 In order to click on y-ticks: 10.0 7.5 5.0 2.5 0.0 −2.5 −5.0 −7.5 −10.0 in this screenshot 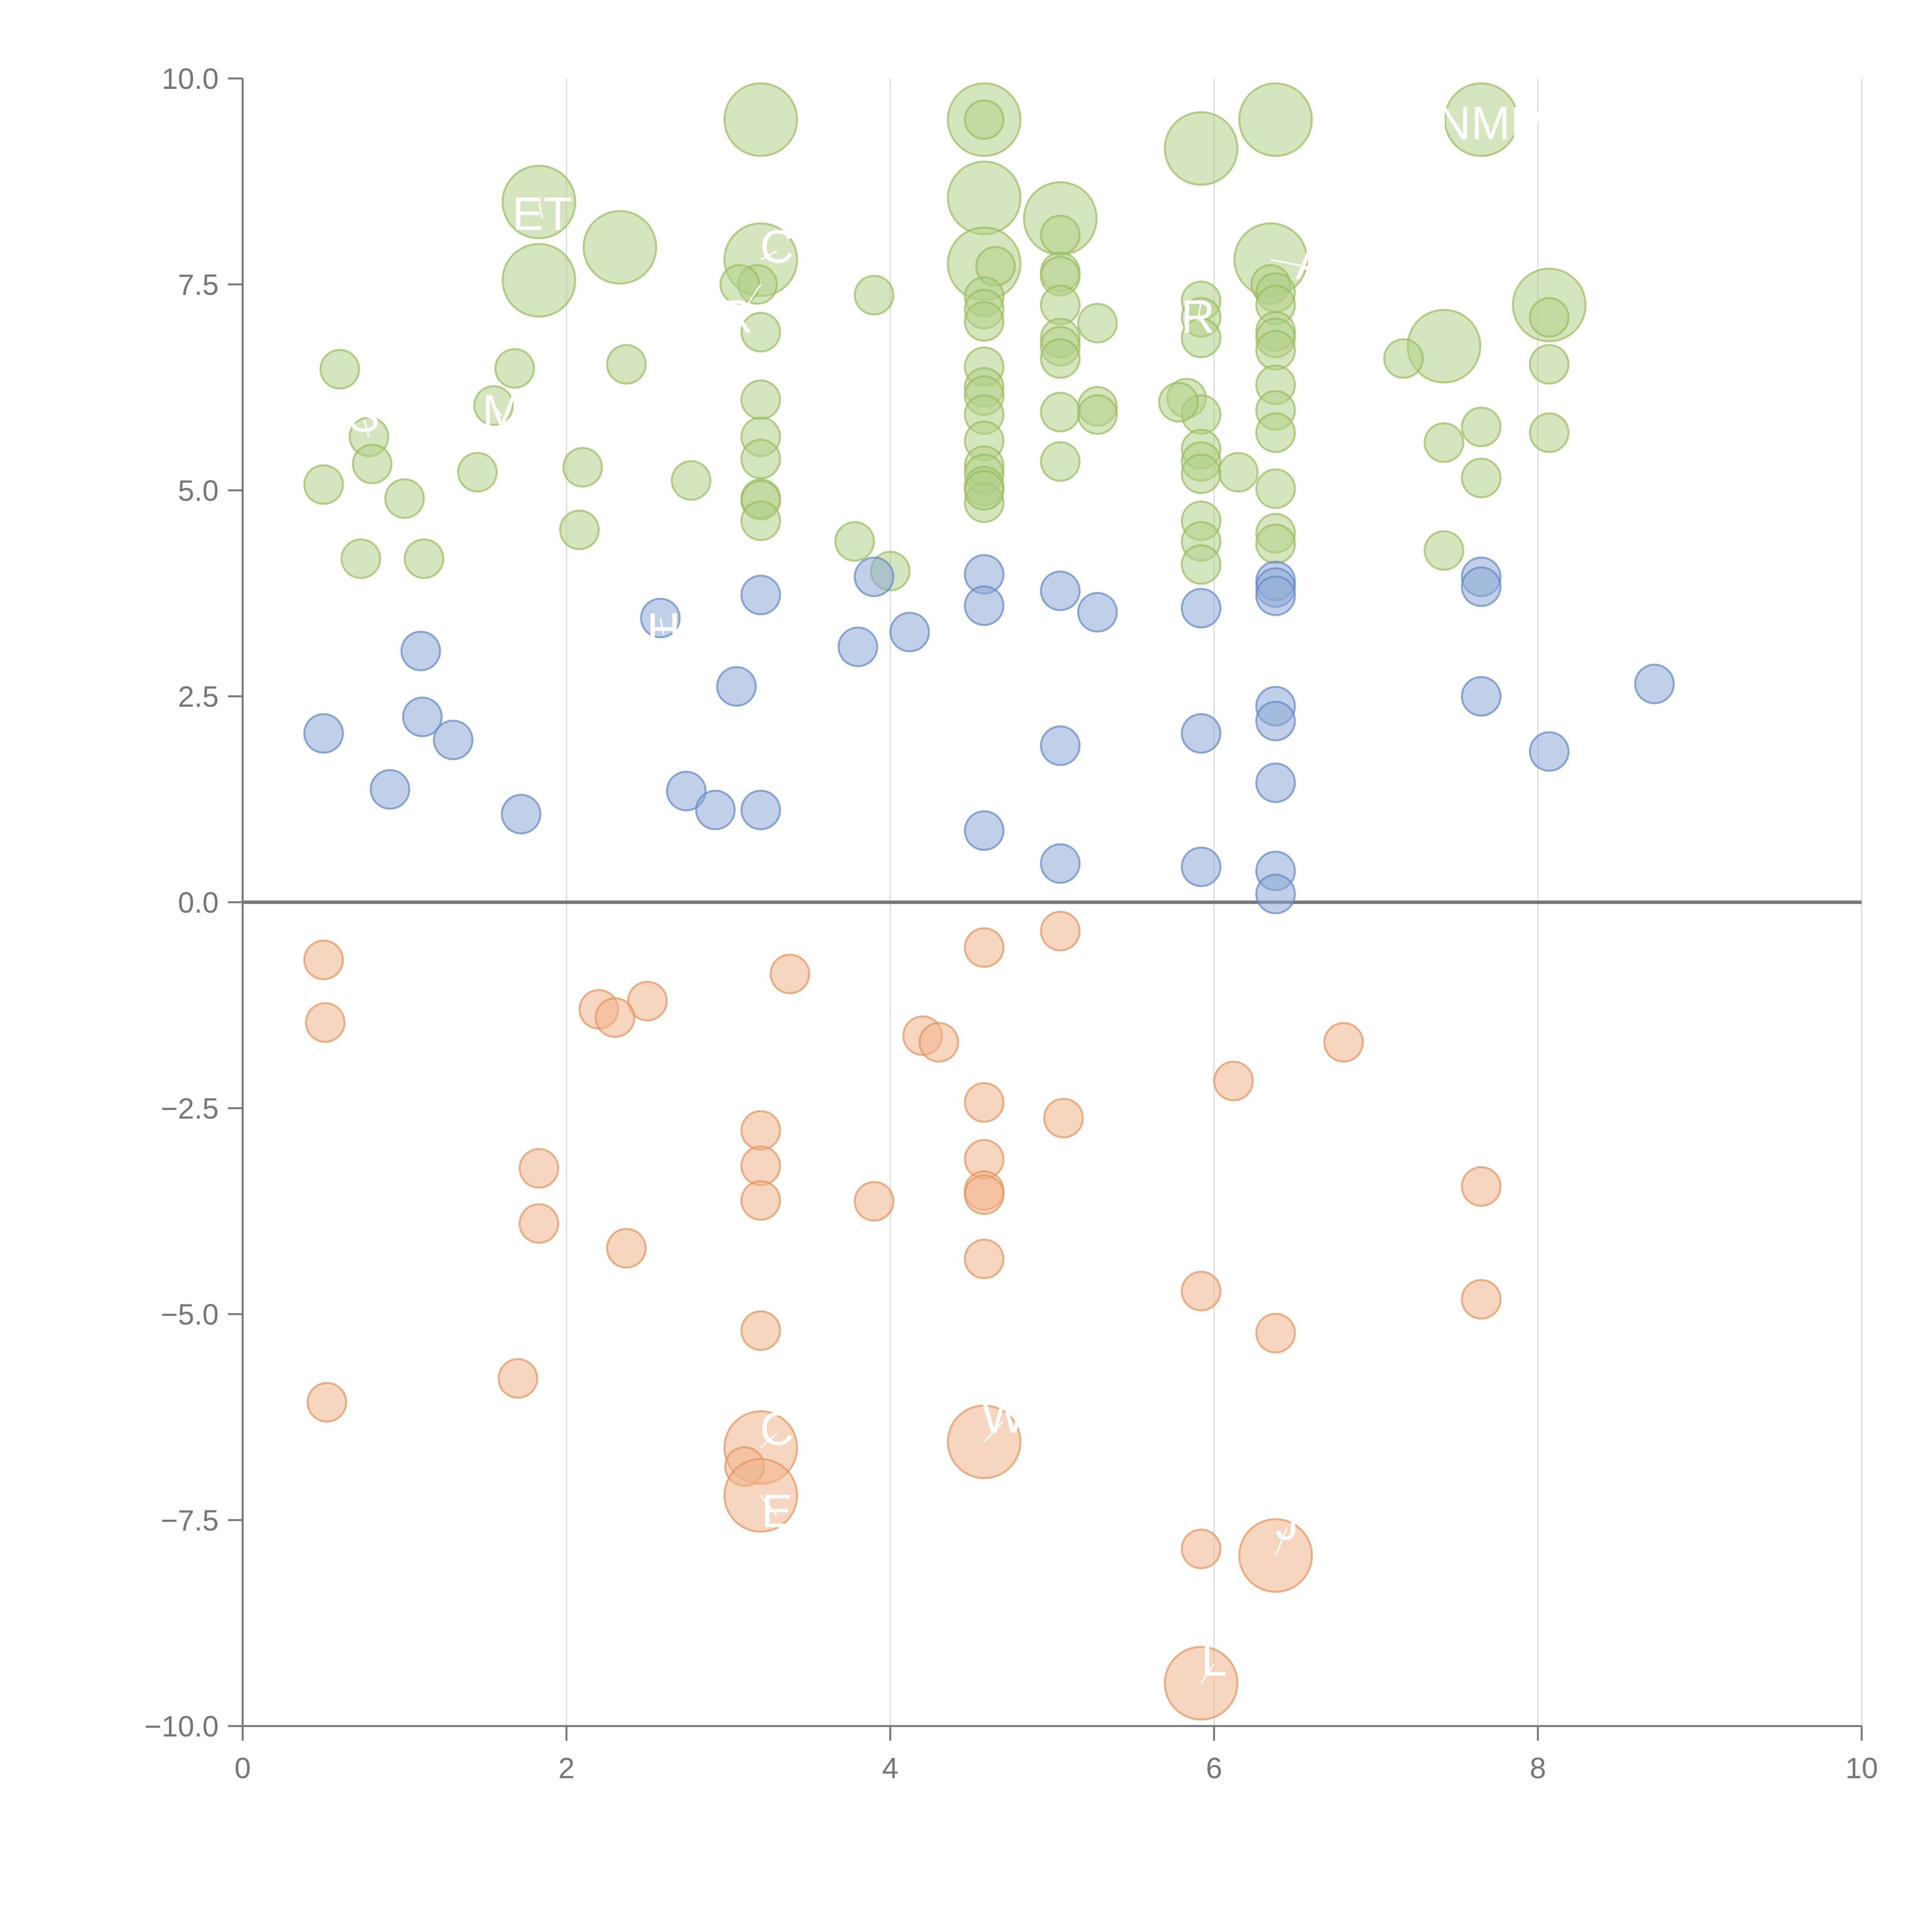, I will do `click(194, 903)`.